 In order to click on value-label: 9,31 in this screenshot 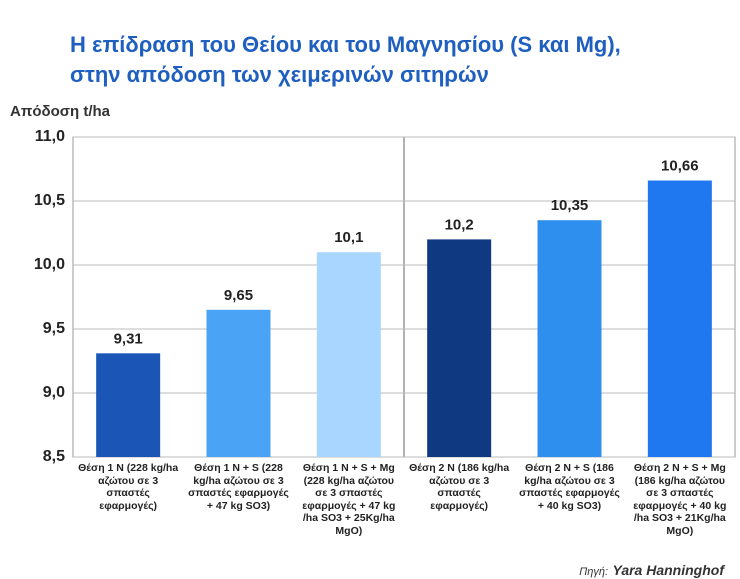, I will do `click(128, 338)`.